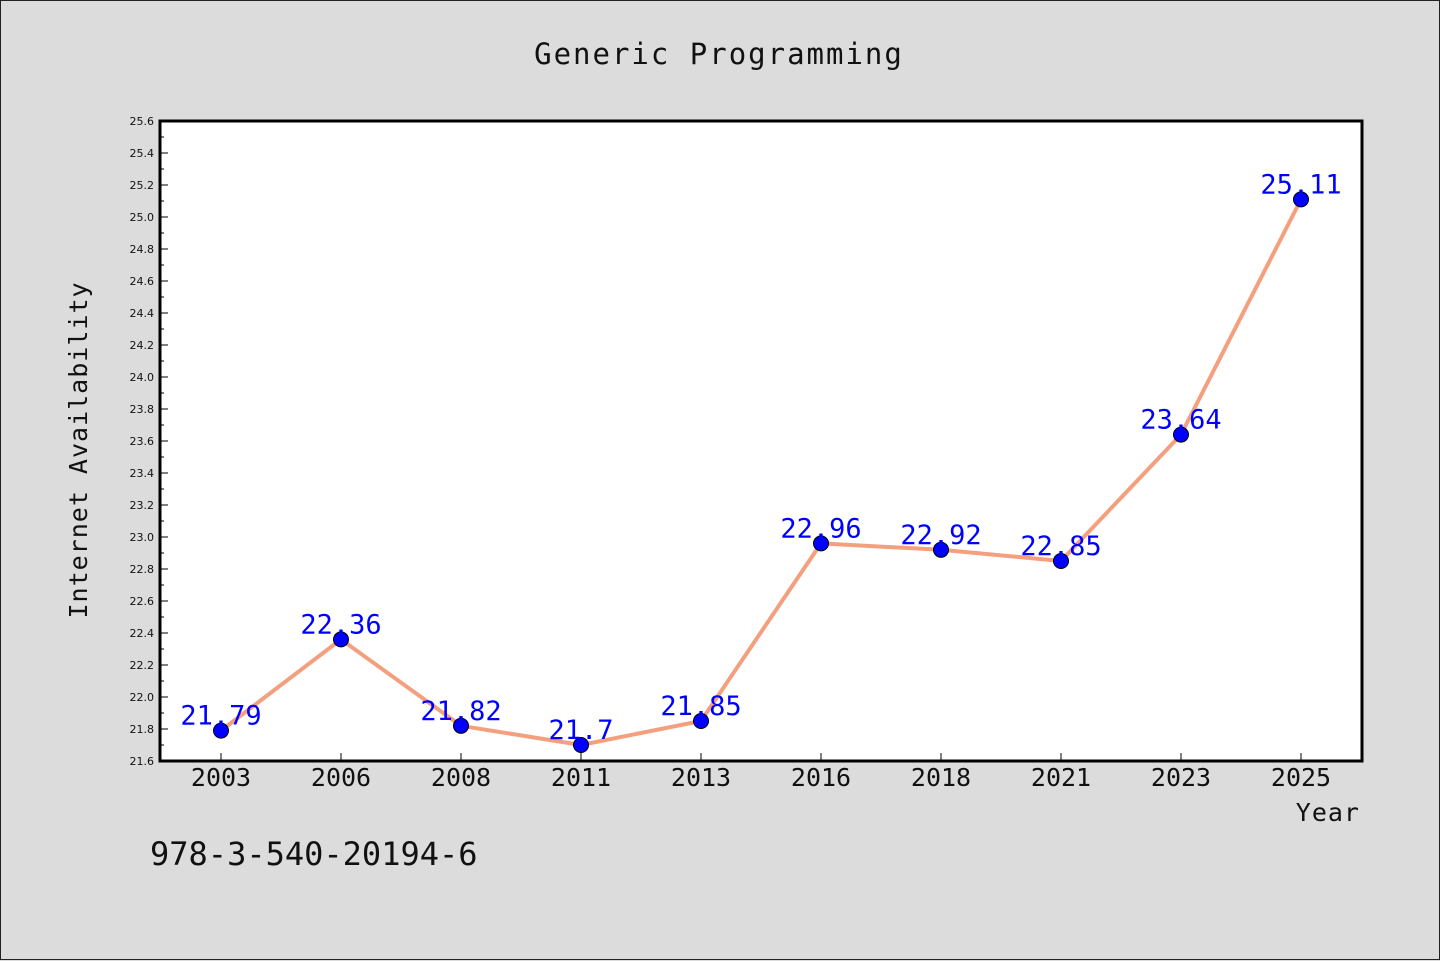  I want to click on y-tick-label: 23.8, so click(142, 409).